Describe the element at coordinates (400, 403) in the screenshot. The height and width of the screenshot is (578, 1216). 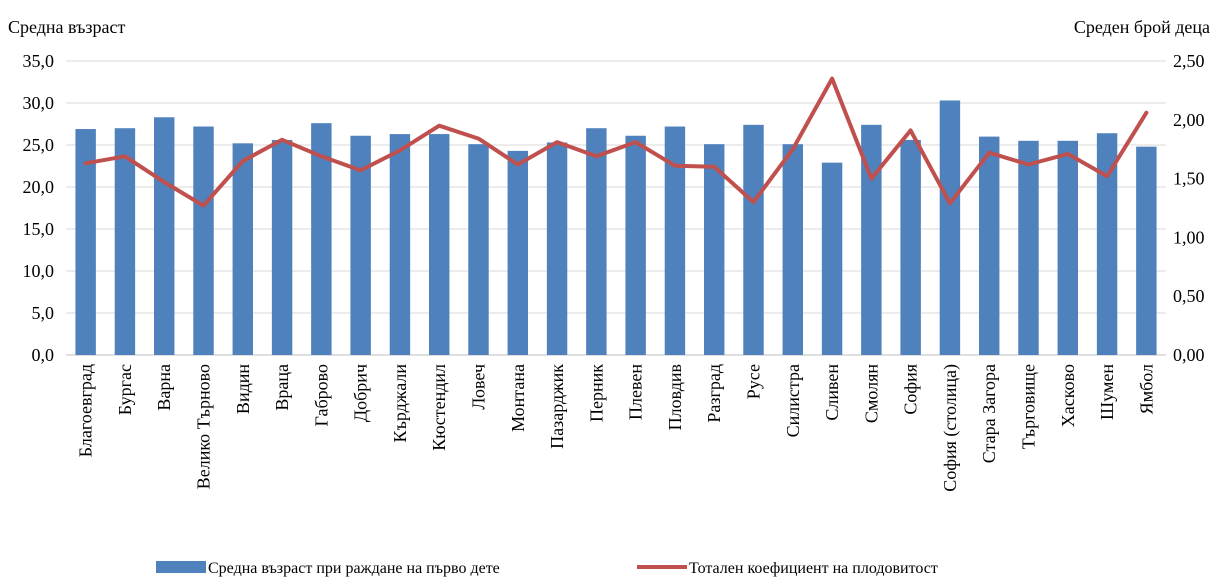
I see `category-label: Кърджали` at that location.